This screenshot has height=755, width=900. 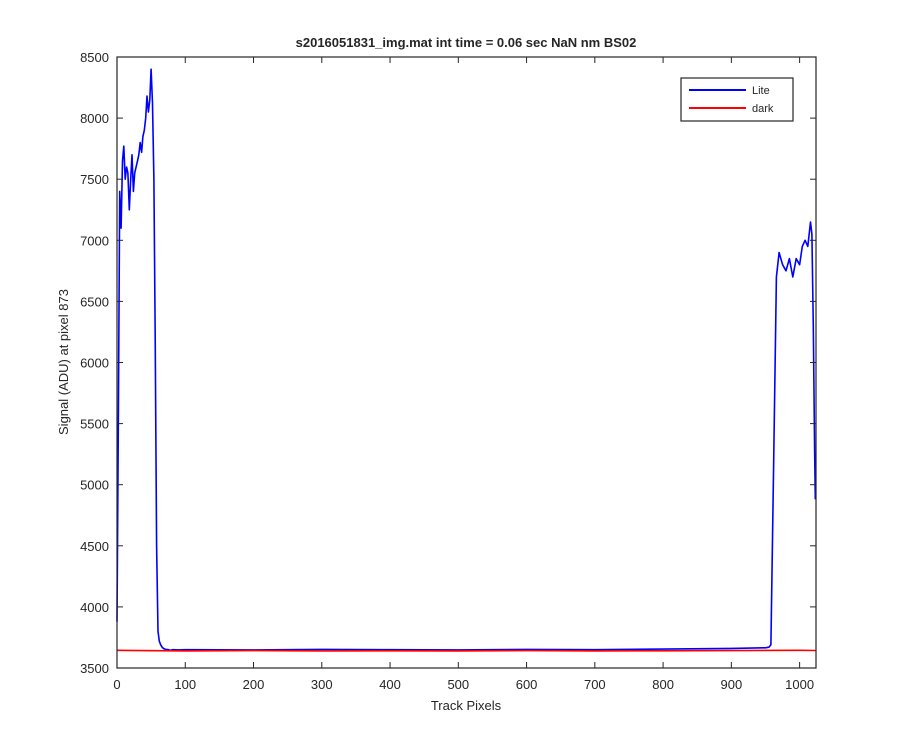 I want to click on y-tick-label: 5000, so click(x=94, y=485).